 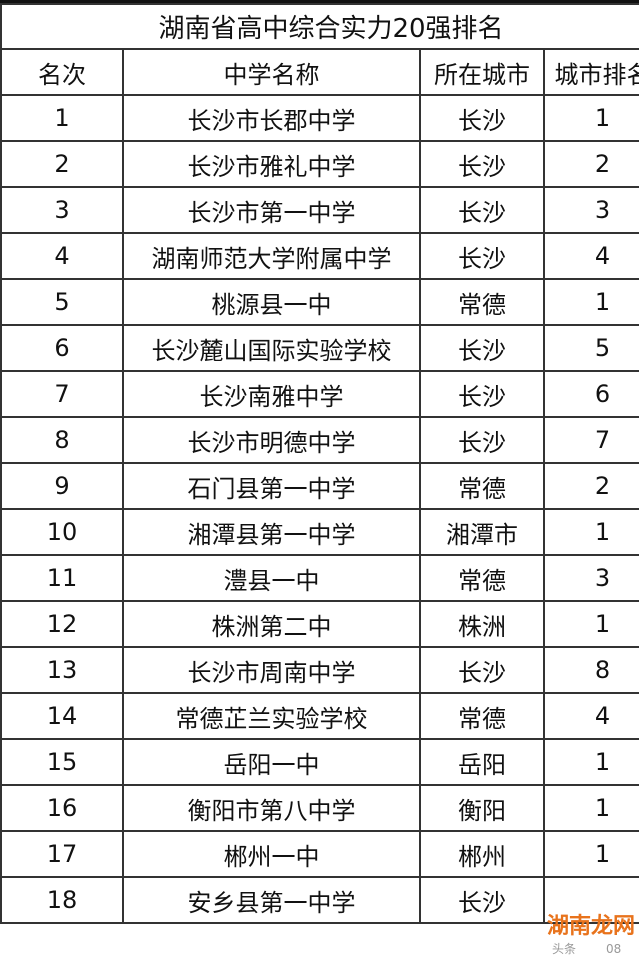 I want to click on rank-cell: 15, so click(x=62, y=762).